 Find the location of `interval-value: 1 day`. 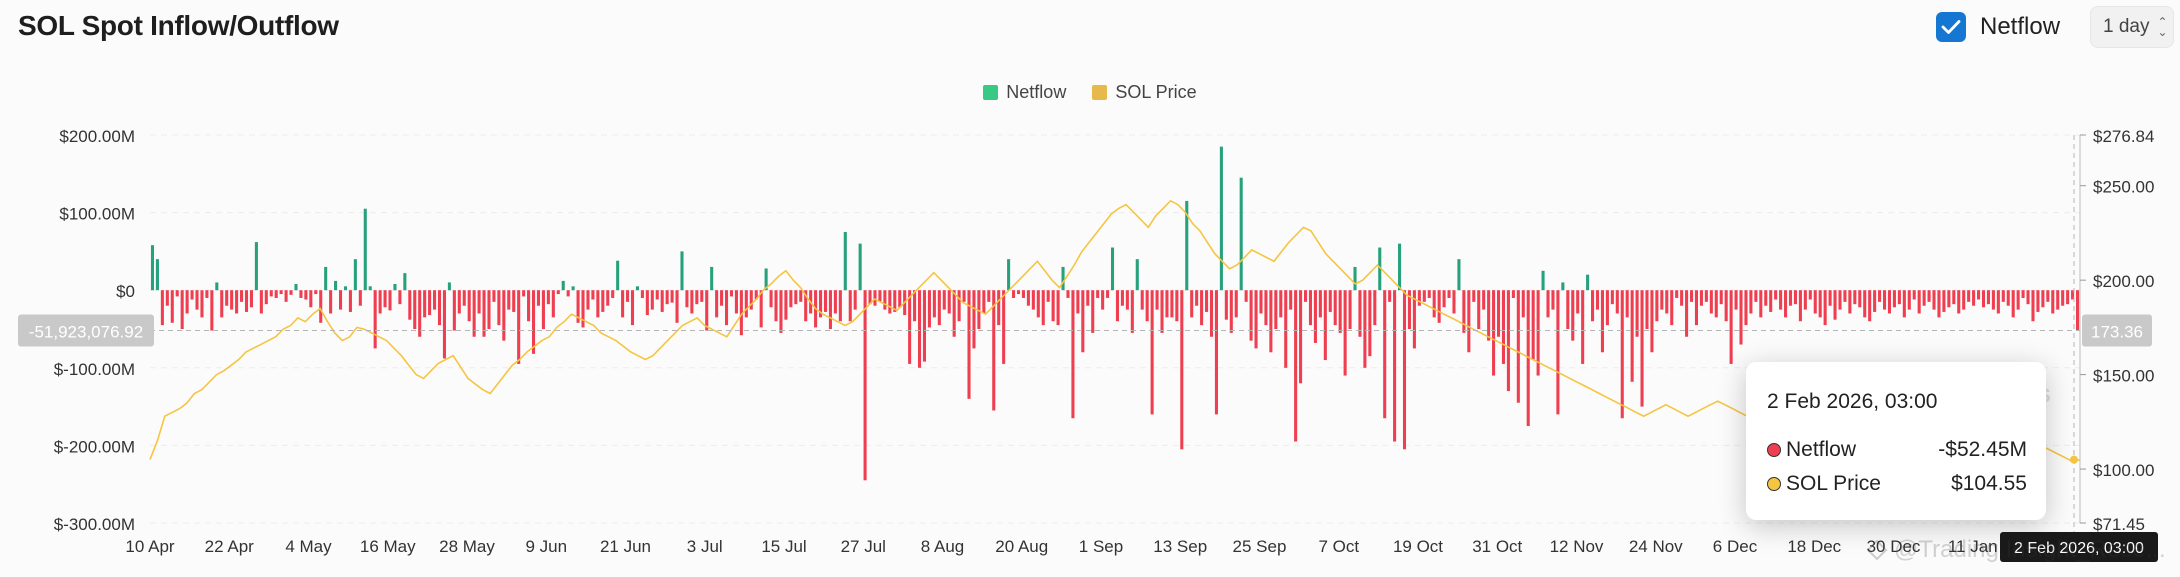

interval-value: 1 day is located at coordinates (2126, 26).